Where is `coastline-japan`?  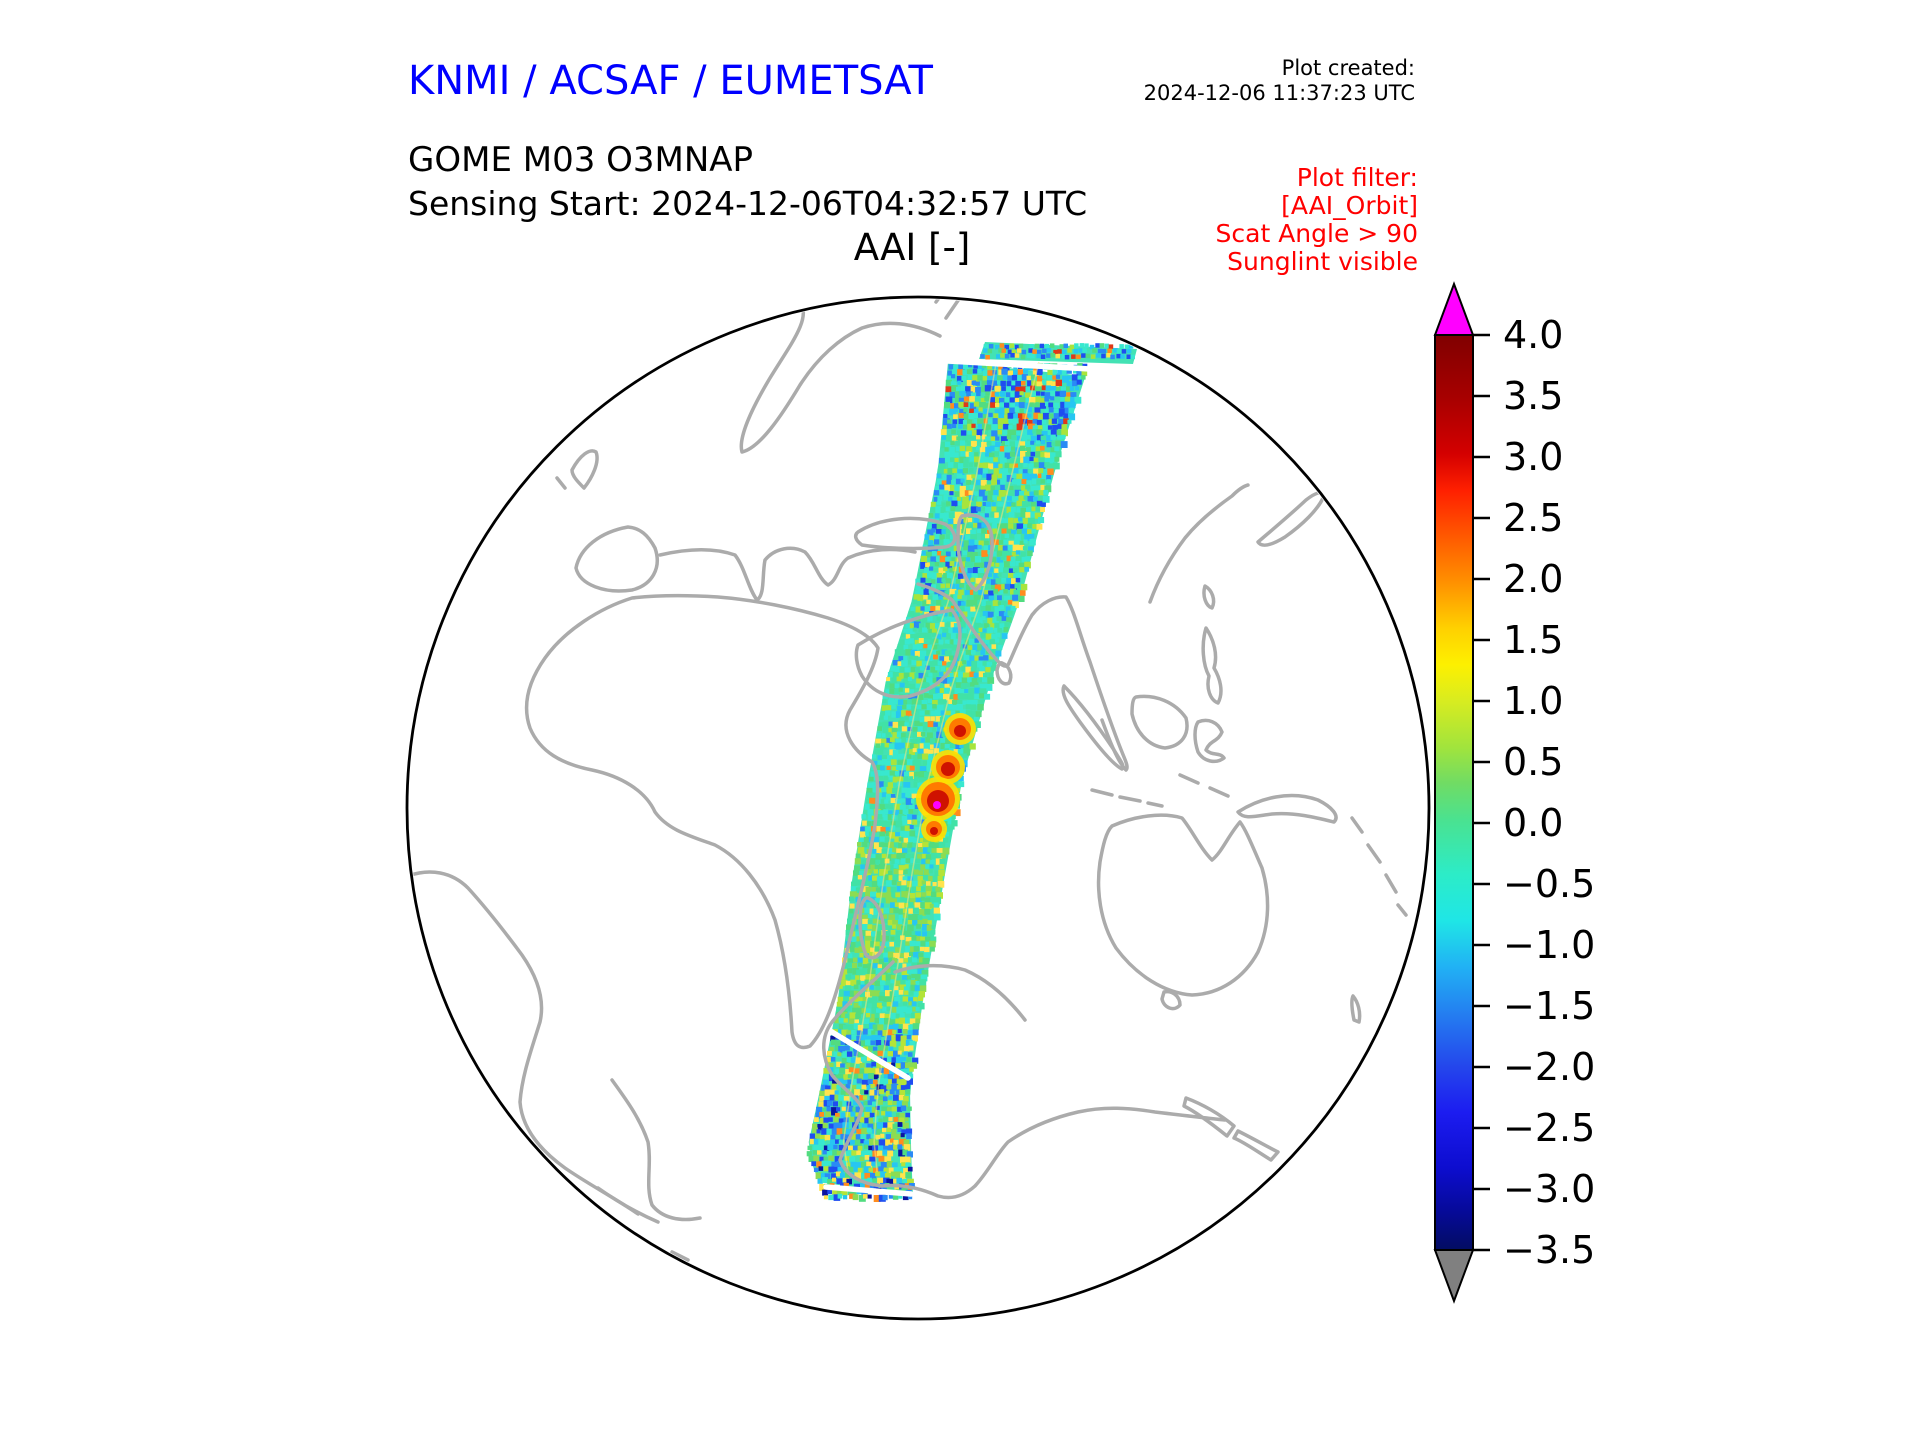
coastline-japan is located at coordinates (1291, 519).